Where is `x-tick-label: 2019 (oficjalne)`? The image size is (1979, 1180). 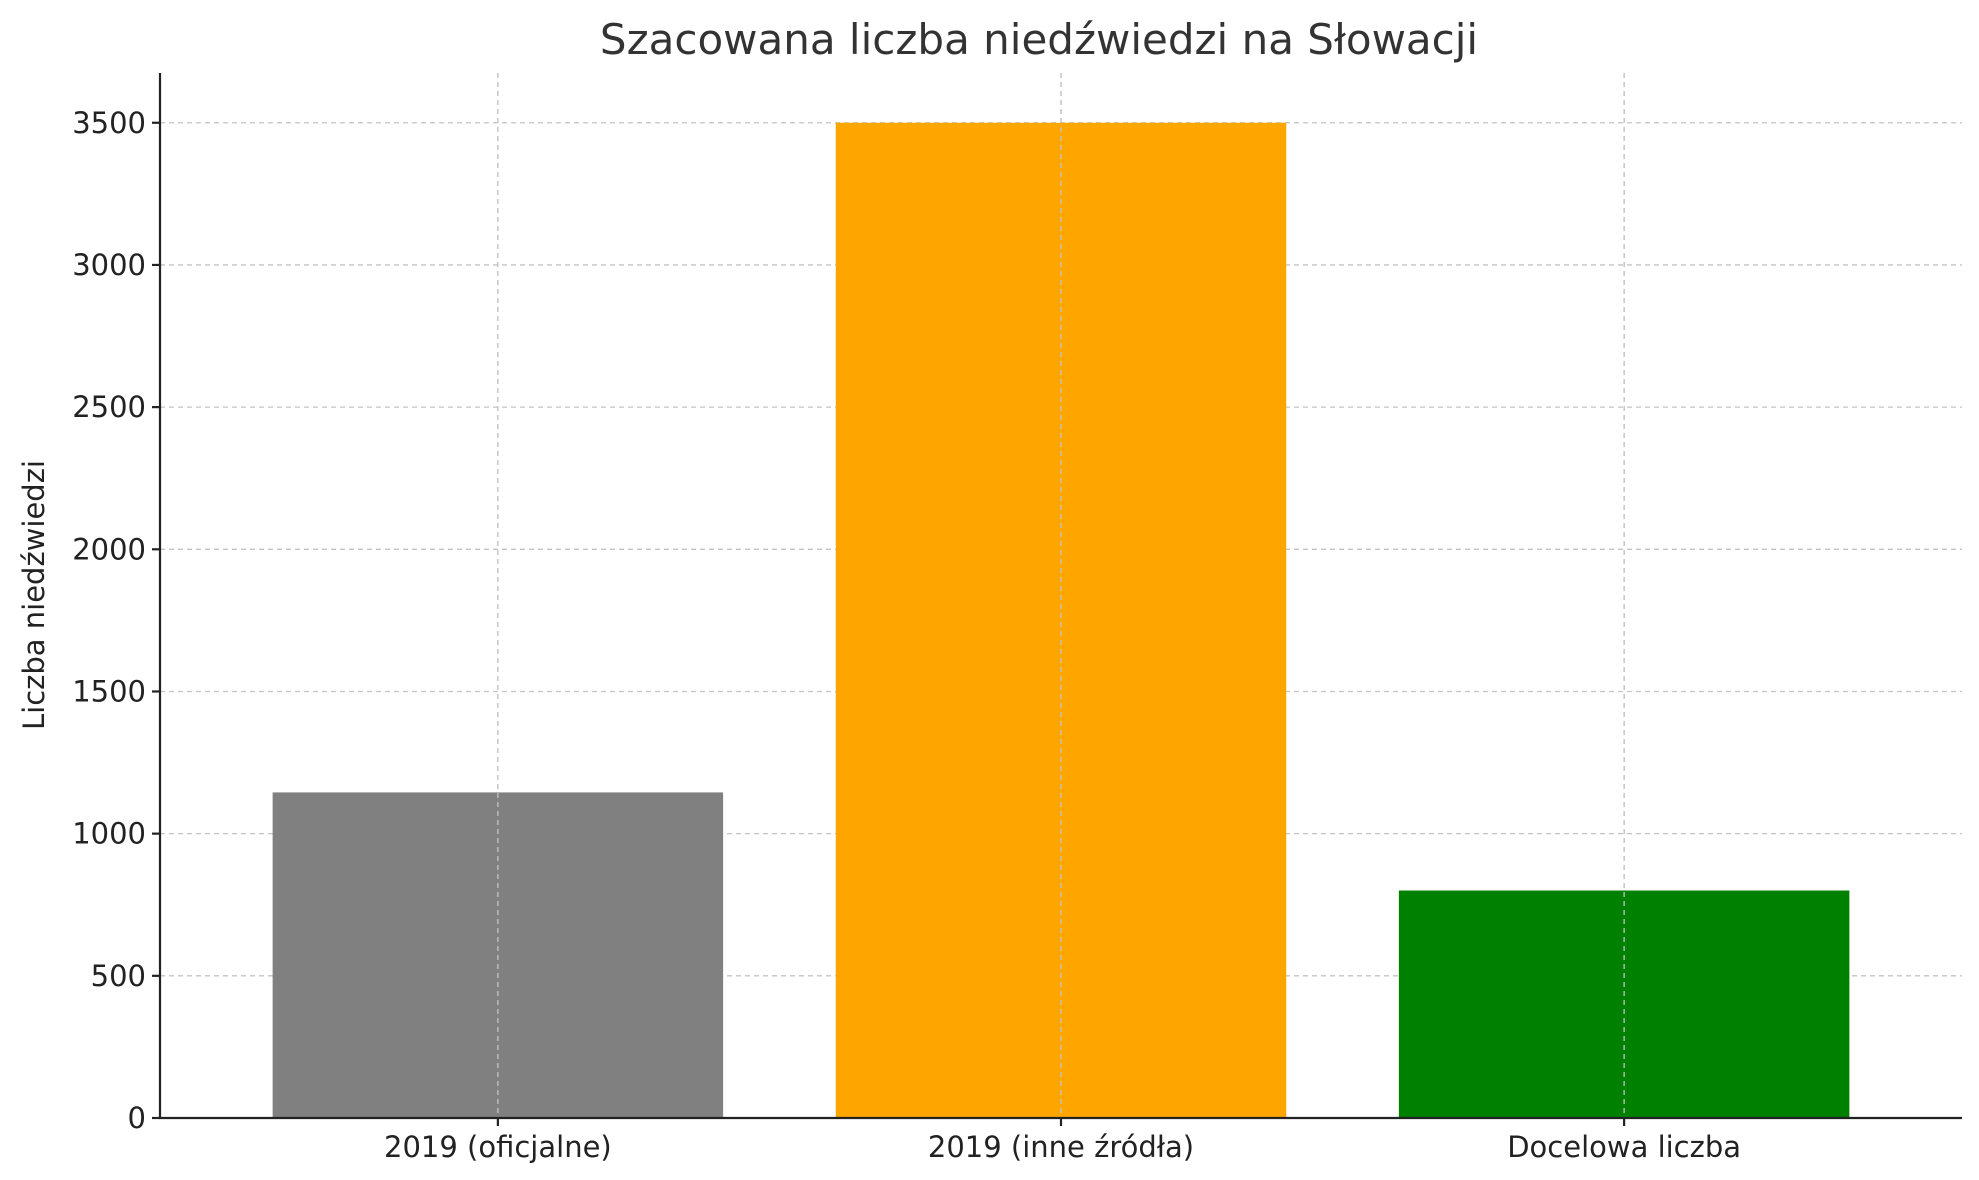
x-tick-label: 2019 (oficjalne) is located at coordinates (498, 1147).